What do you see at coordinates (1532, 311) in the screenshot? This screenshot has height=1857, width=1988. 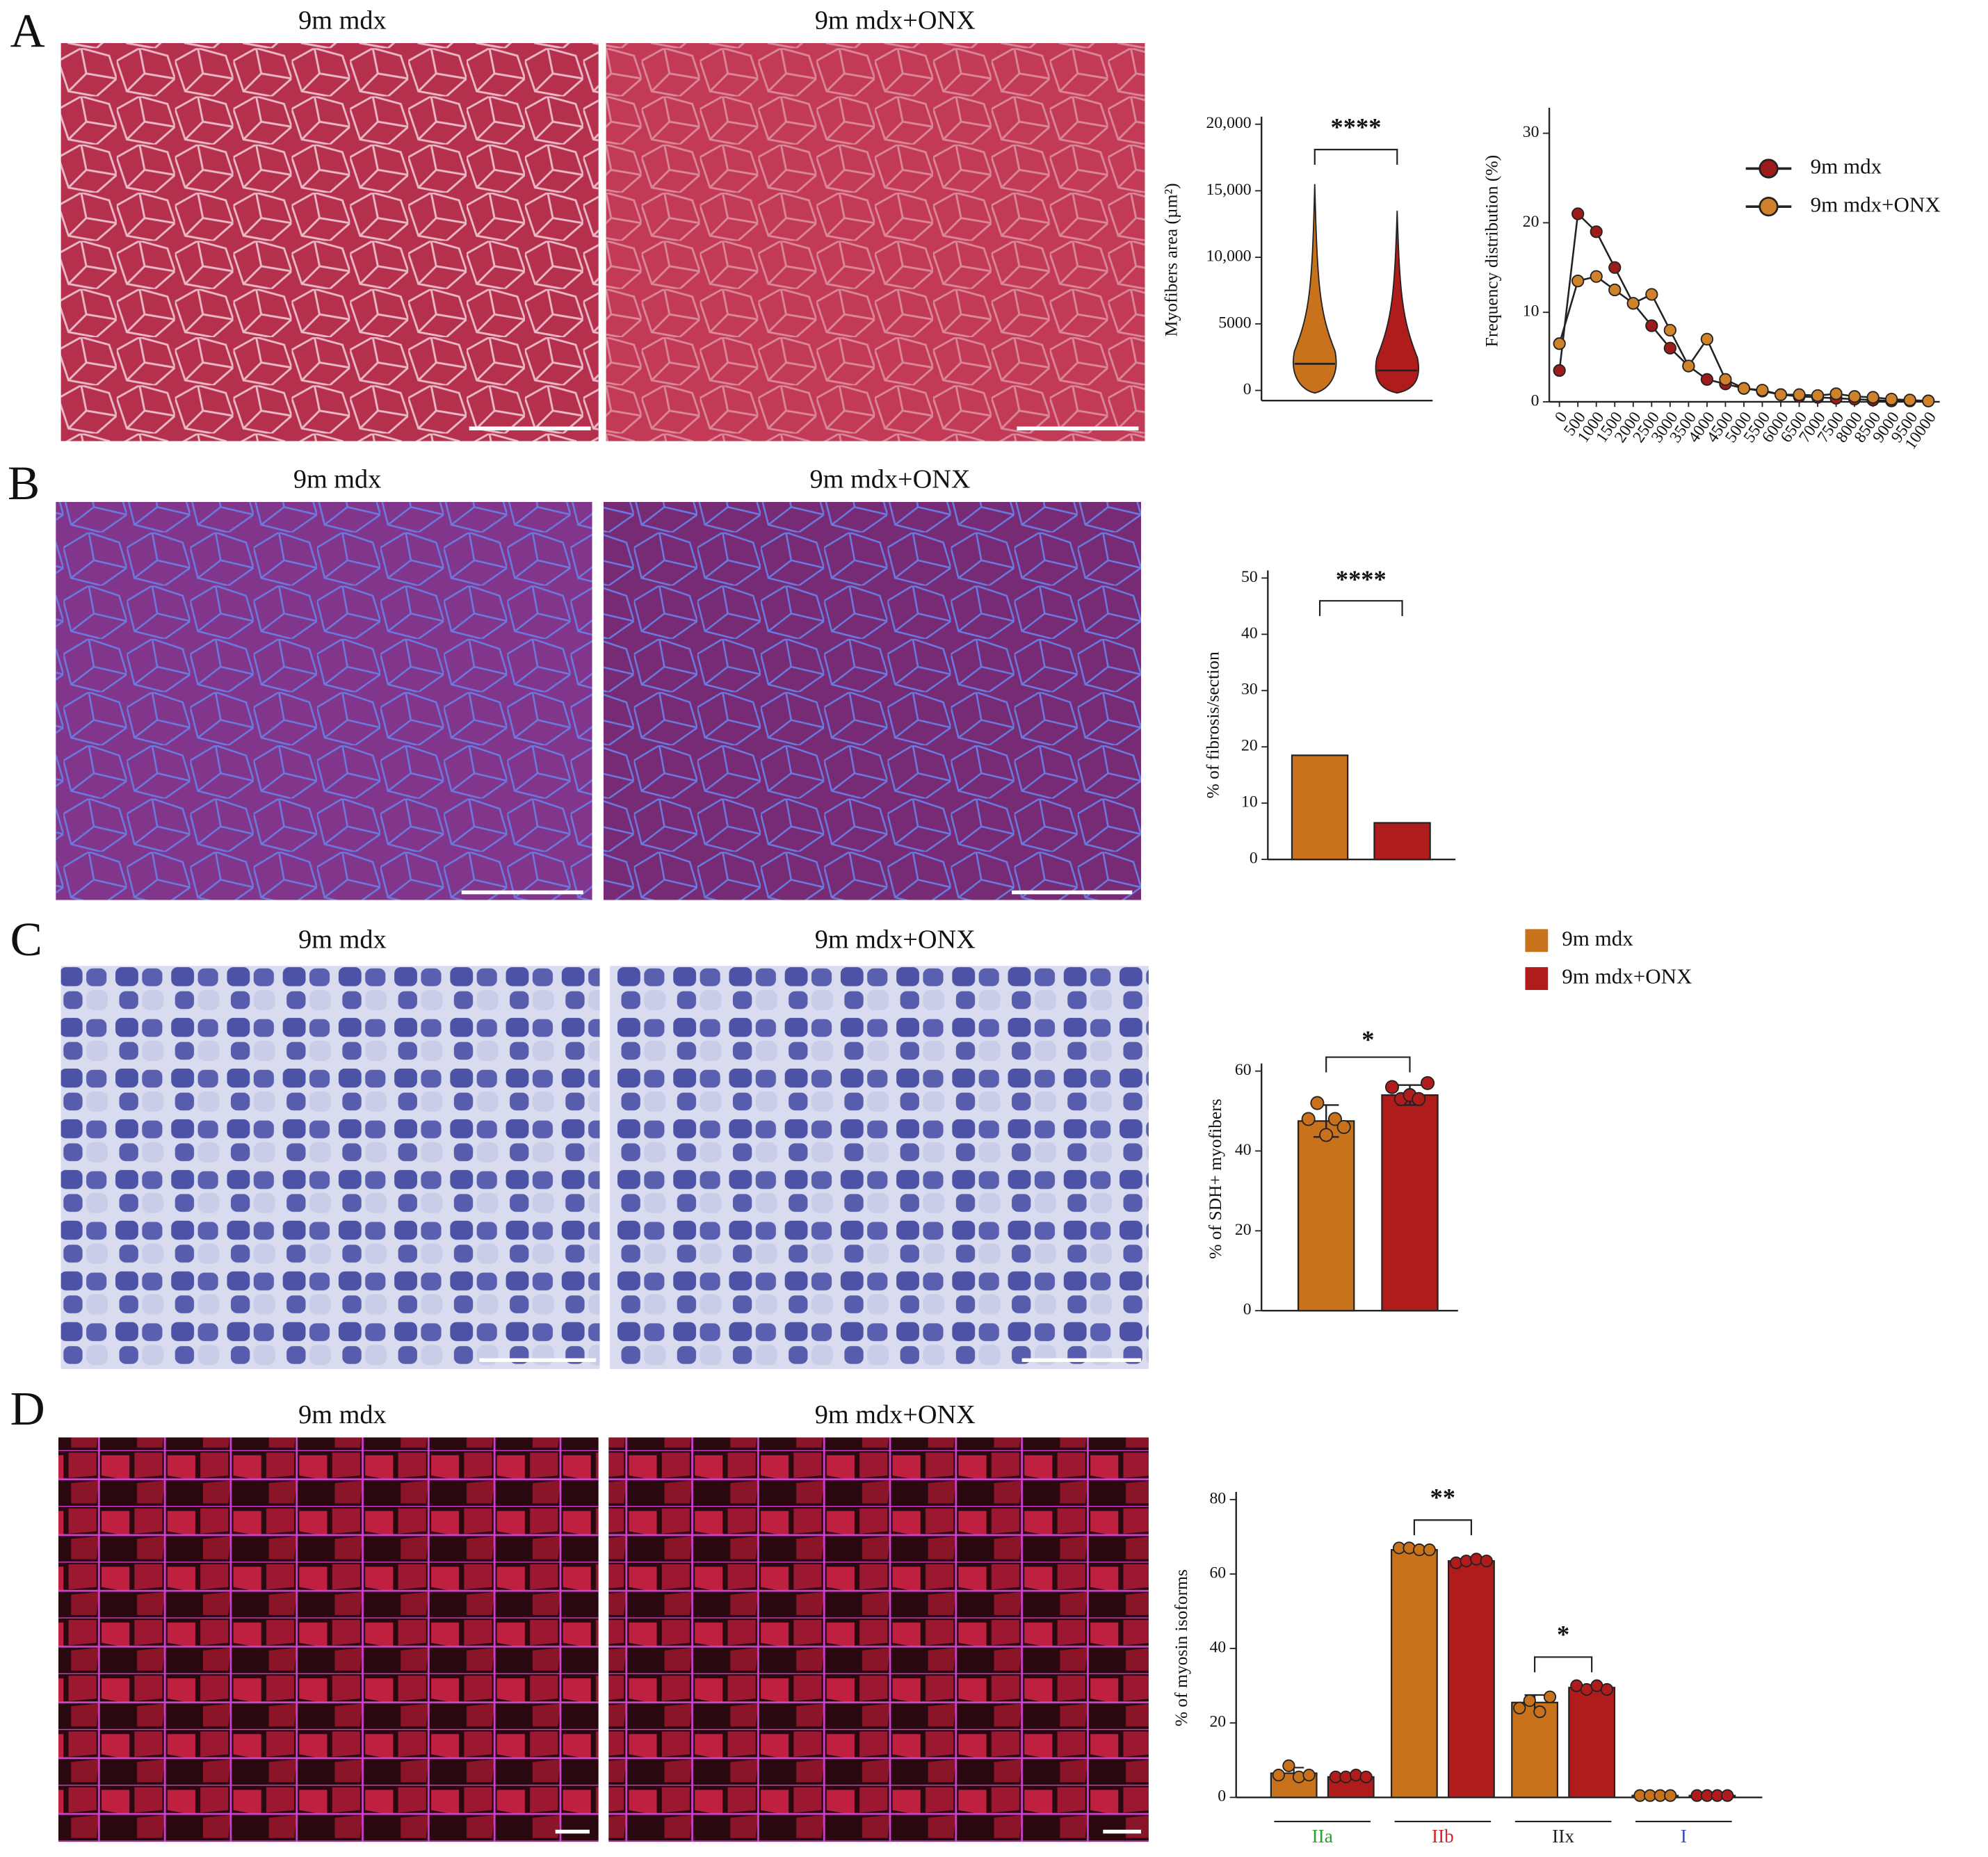 I see `y-tick-label: 10` at bounding box center [1532, 311].